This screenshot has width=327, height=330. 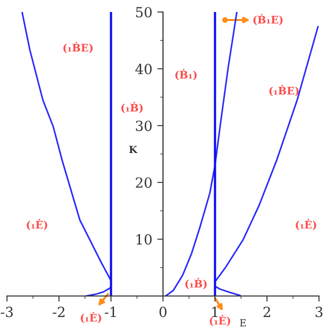 I want to click on y-tick-label: 50, so click(x=144, y=12).